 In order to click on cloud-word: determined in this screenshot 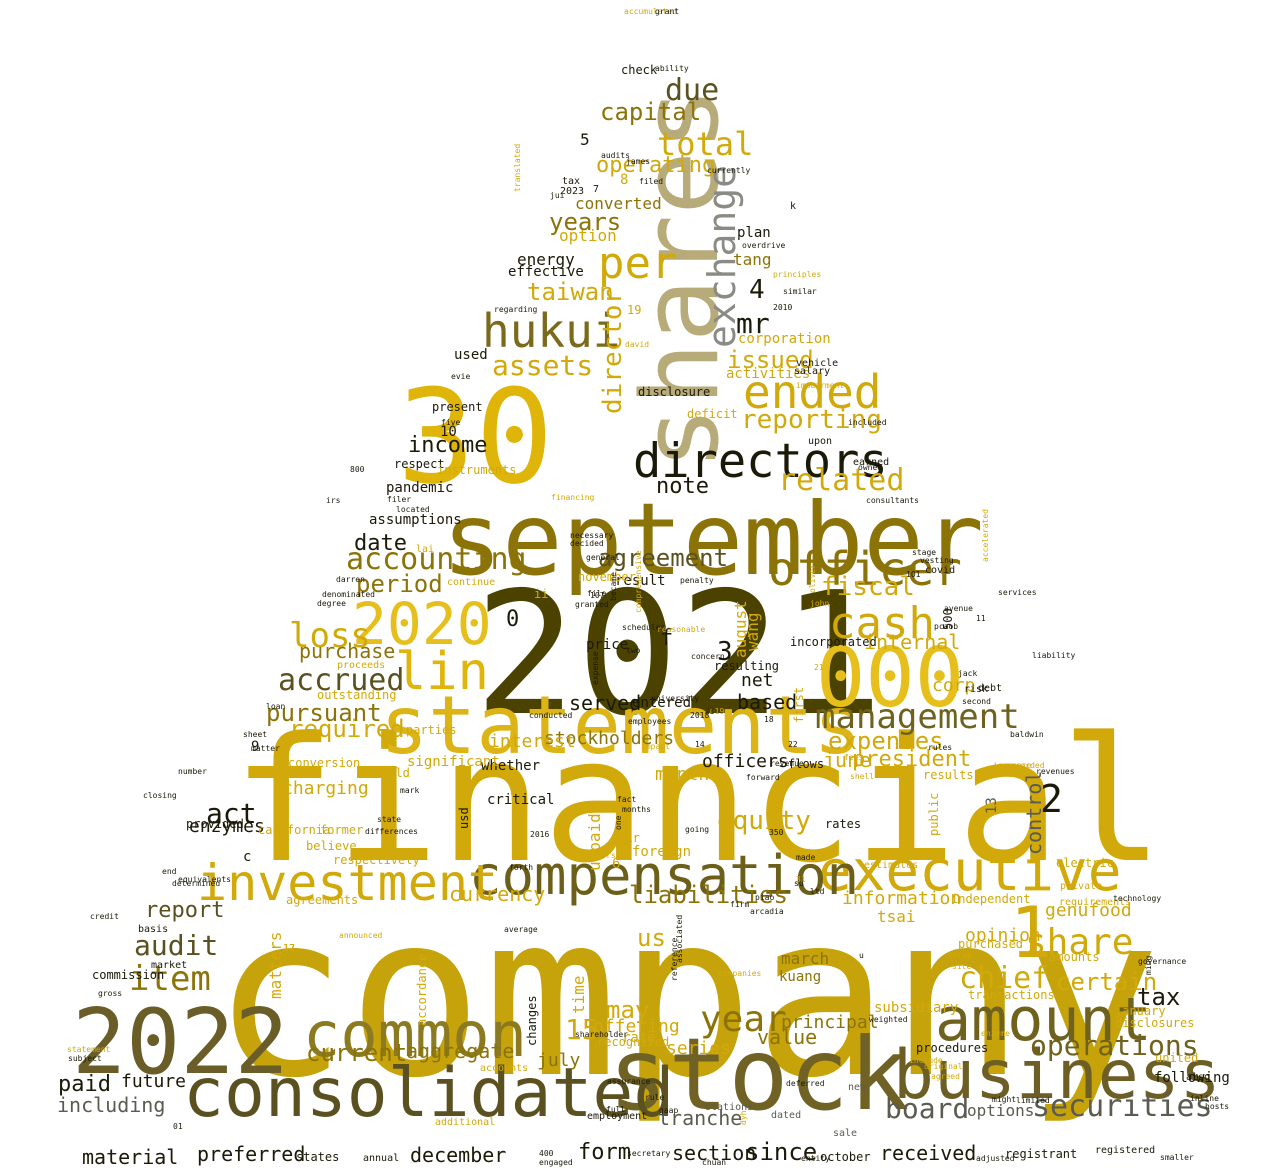, I will do `click(196, 883)`.